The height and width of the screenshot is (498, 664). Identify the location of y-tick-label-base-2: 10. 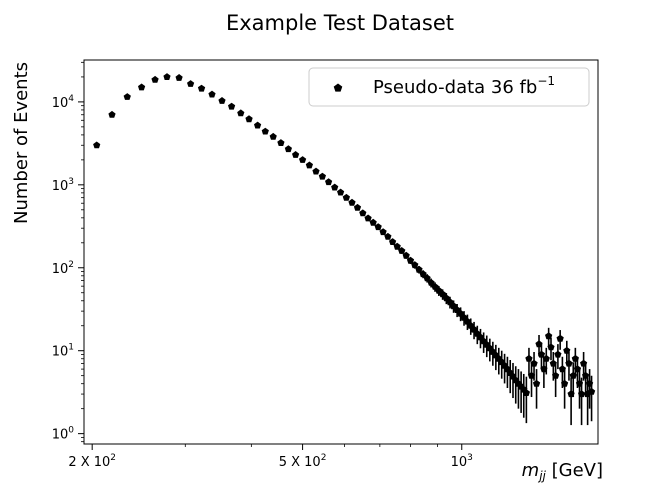
(60, 269).